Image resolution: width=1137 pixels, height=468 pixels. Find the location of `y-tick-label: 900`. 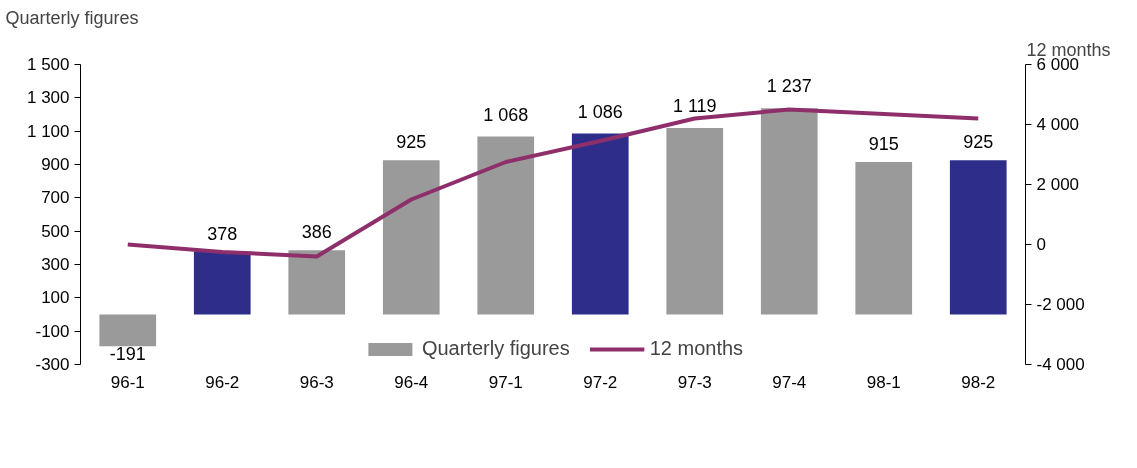

y-tick-label: 900 is located at coordinates (55, 164).